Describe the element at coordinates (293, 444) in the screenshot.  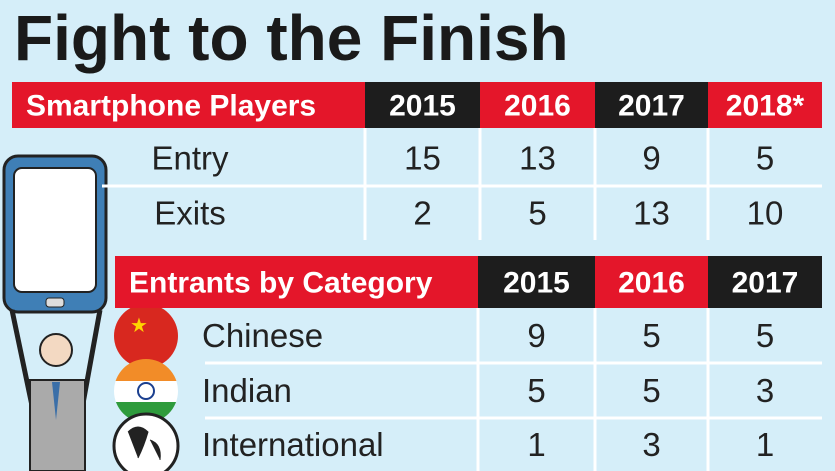
I see `row-label: International` at that location.